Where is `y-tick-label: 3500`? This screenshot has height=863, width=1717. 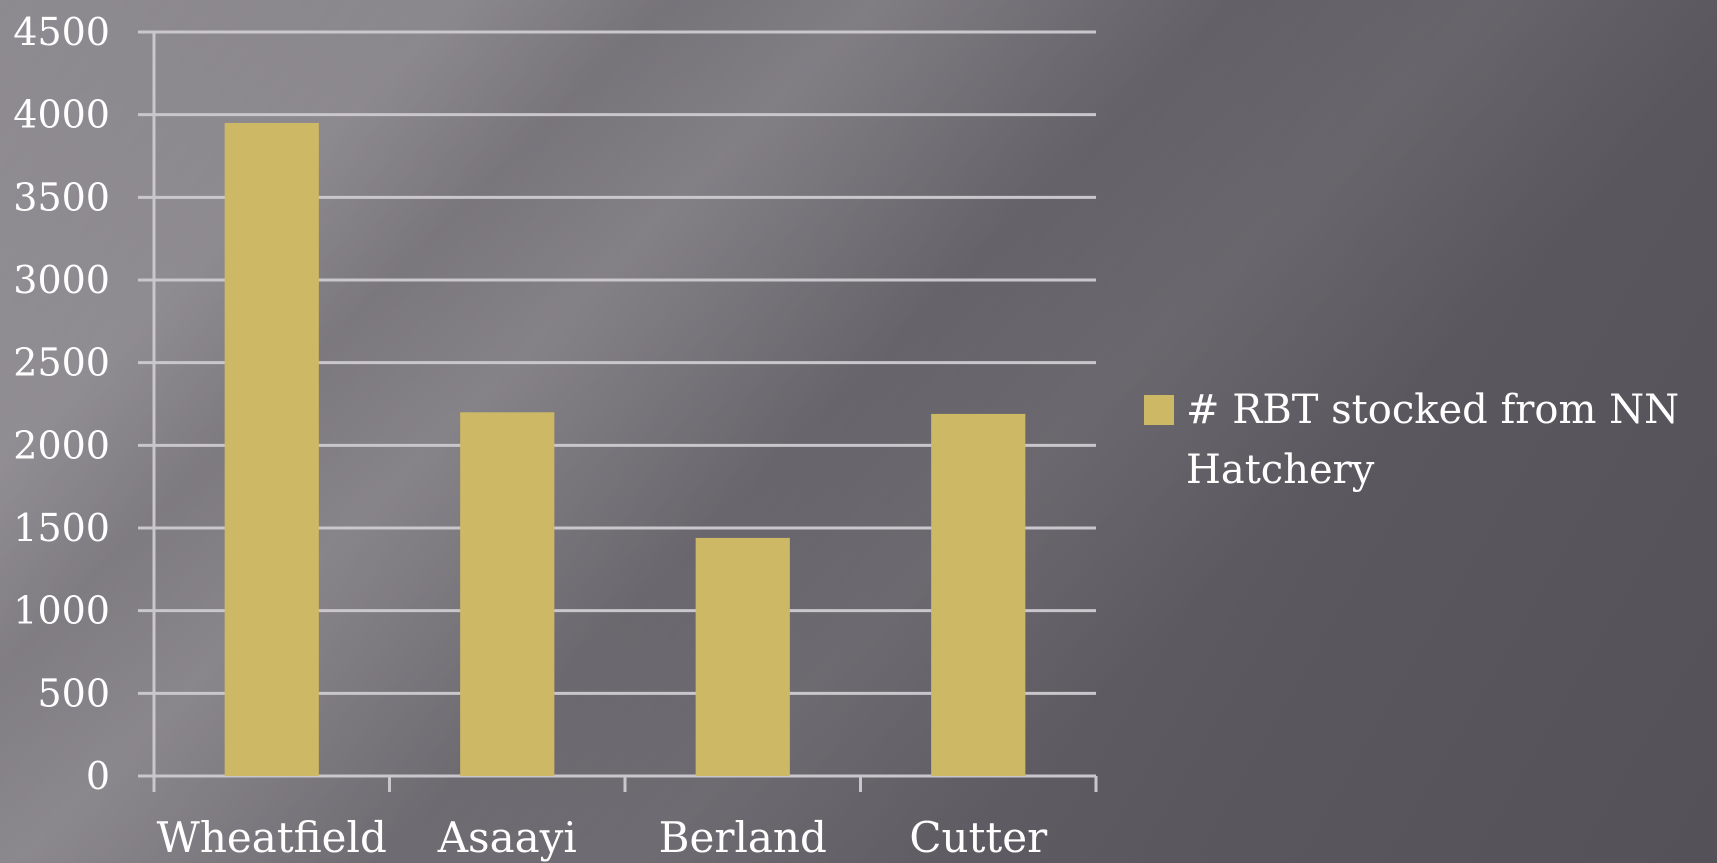
y-tick-label: 3500 is located at coordinates (61, 197).